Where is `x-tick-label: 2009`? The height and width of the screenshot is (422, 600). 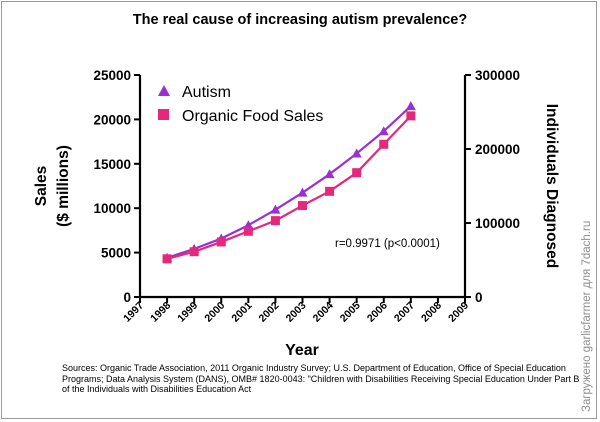 x-tick-label: 2009 is located at coordinates (458, 312).